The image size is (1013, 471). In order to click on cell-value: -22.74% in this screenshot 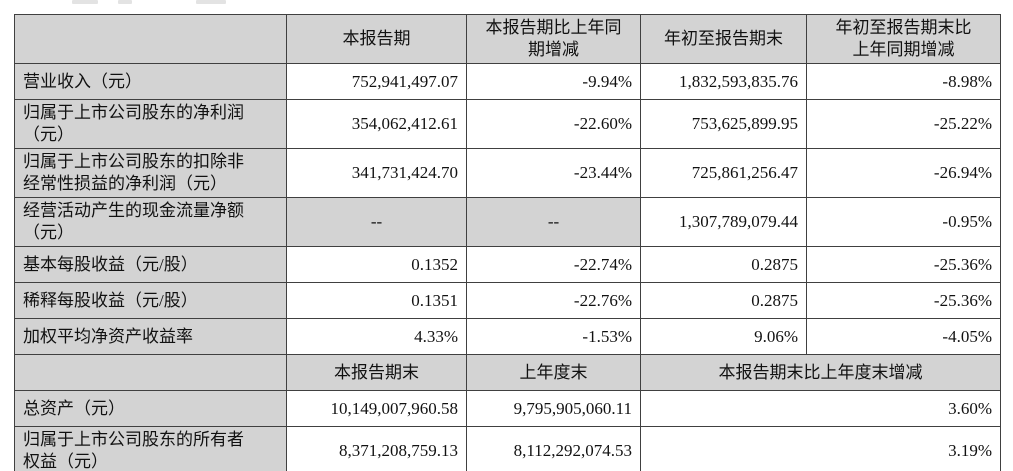, I will do `click(553, 264)`.